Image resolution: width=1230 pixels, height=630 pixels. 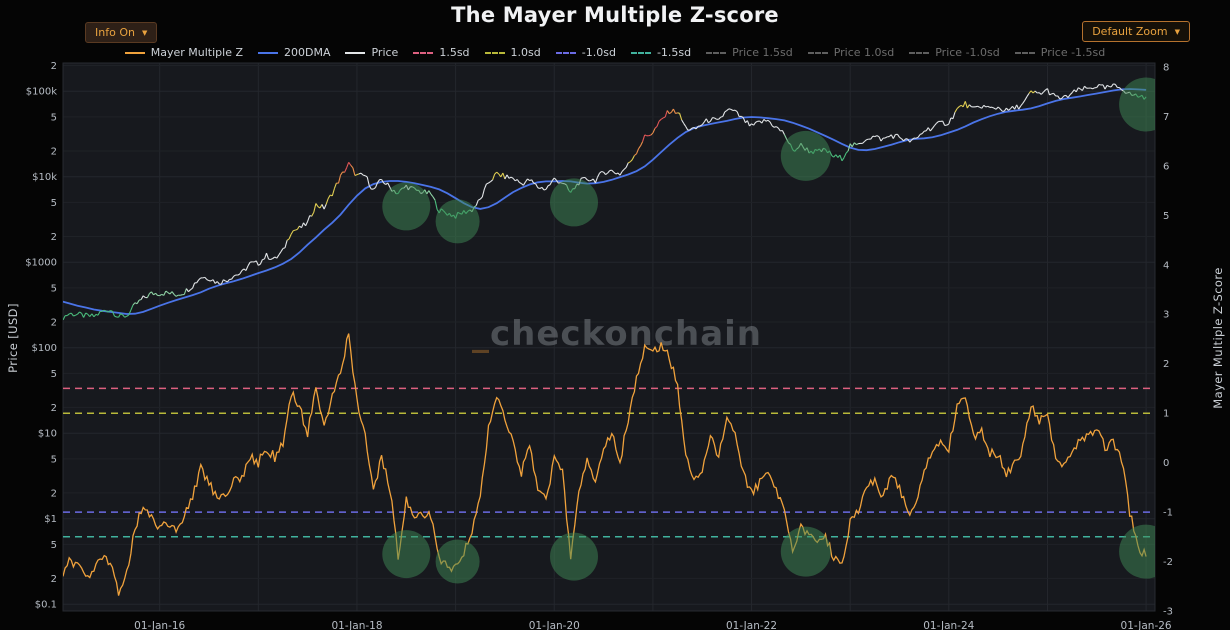 What do you see at coordinates (47, 434) in the screenshot?
I see `svg-text: $10` at bounding box center [47, 434].